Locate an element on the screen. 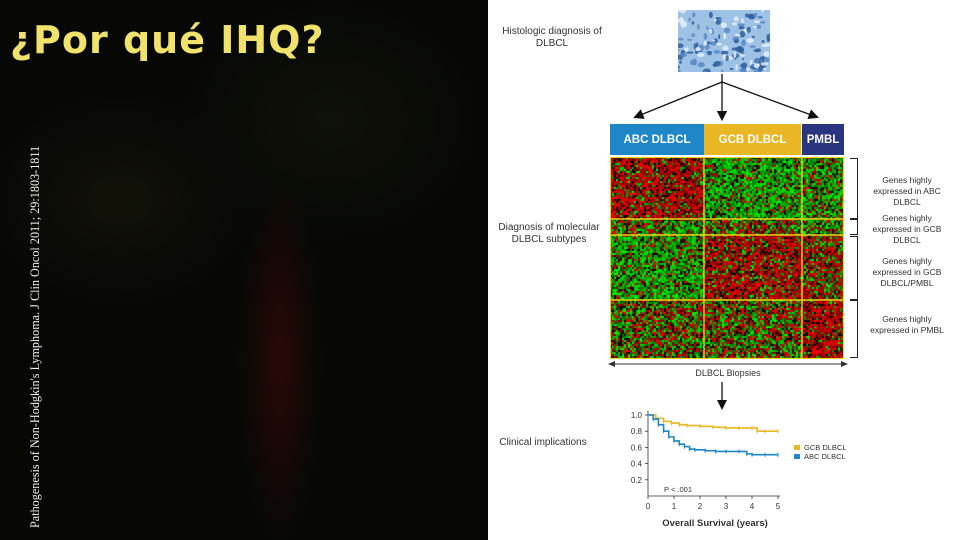  bracket-gcb is located at coordinates (854, 227).